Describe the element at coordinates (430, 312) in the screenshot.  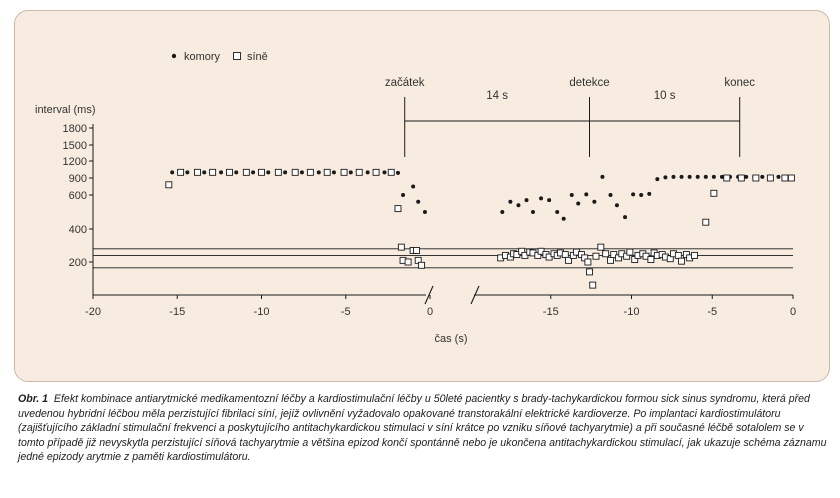
I see `x-tick-left-label: 0` at that location.